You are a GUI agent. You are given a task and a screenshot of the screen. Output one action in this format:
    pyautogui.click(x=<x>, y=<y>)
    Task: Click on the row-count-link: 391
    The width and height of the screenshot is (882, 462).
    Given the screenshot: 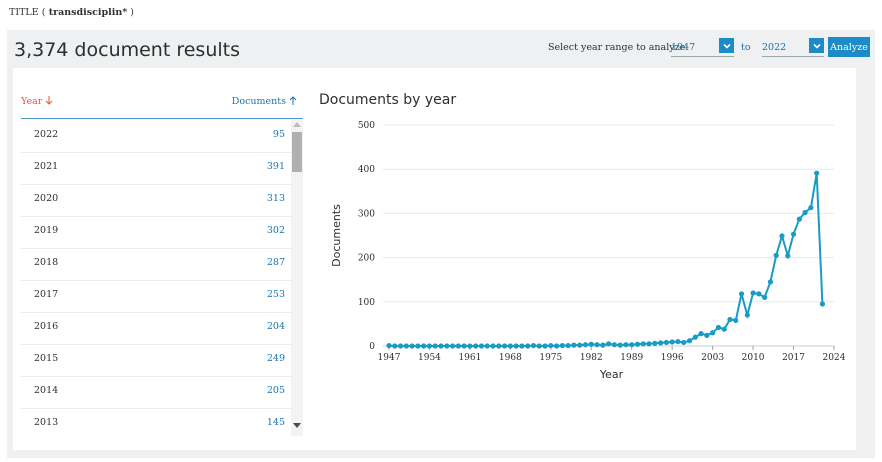 What is the action you would take?
    pyautogui.click(x=275, y=166)
    